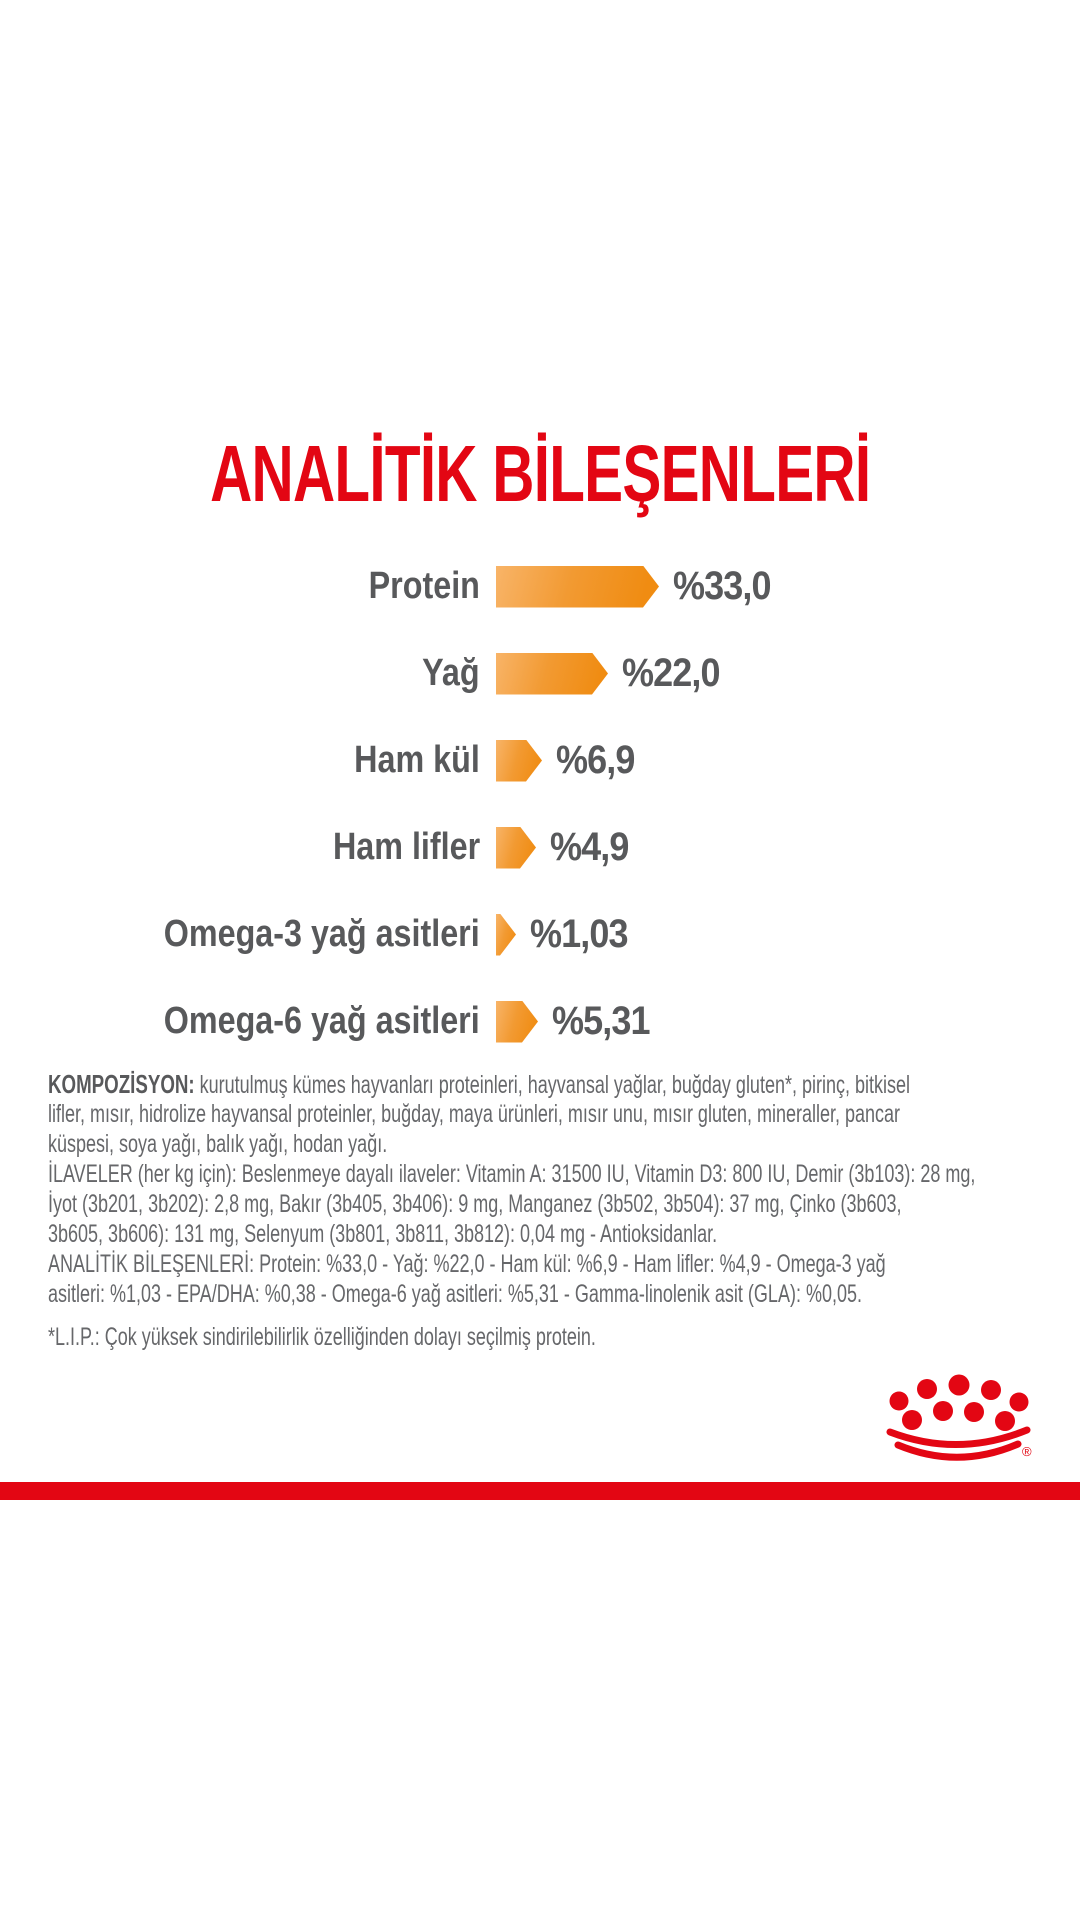 Image resolution: width=1080 pixels, height=1920 pixels. I want to click on chart-value-text: %1,03, so click(579, 934).